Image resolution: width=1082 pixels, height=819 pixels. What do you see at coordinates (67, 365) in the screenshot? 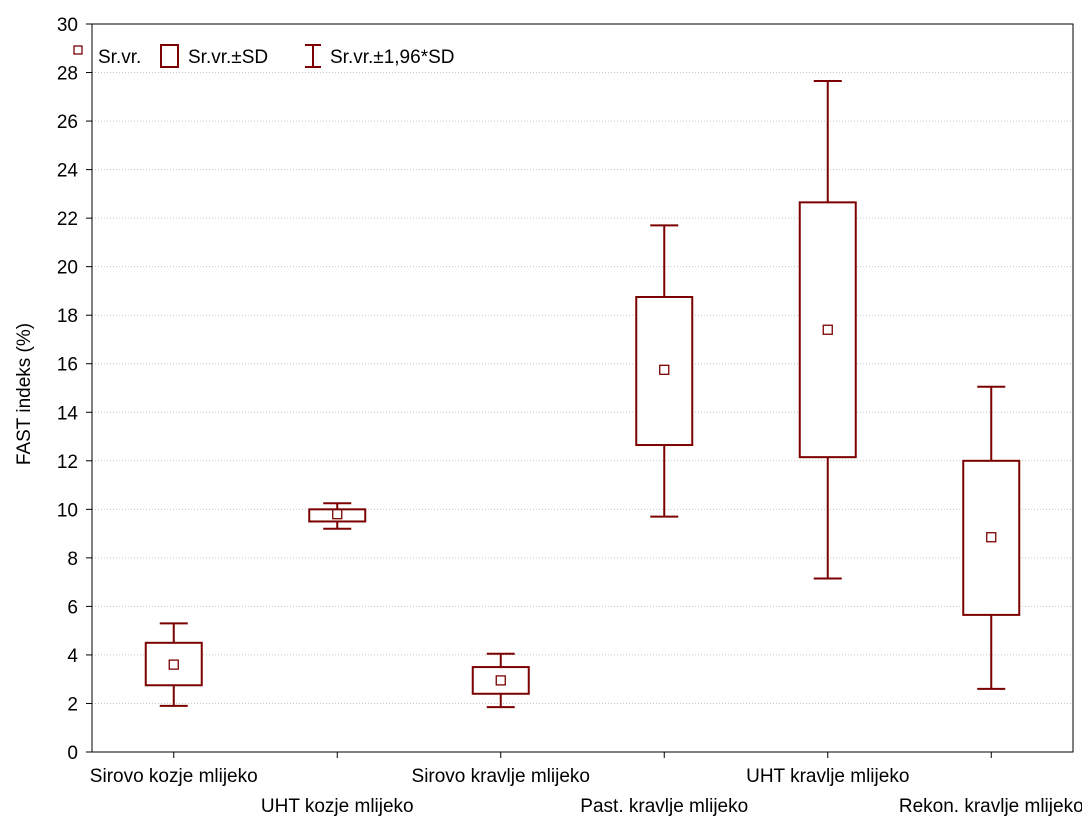
I see `y-tick-label: 16` at bounding box center [67, 365].